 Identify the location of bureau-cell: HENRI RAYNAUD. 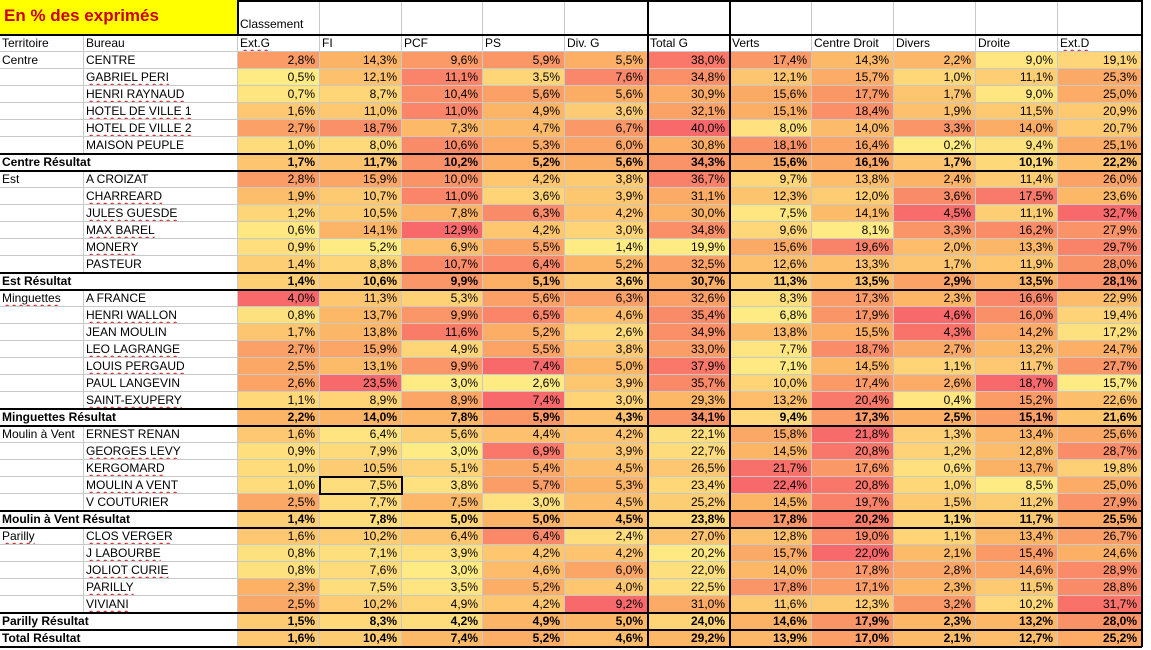
(161, 94).